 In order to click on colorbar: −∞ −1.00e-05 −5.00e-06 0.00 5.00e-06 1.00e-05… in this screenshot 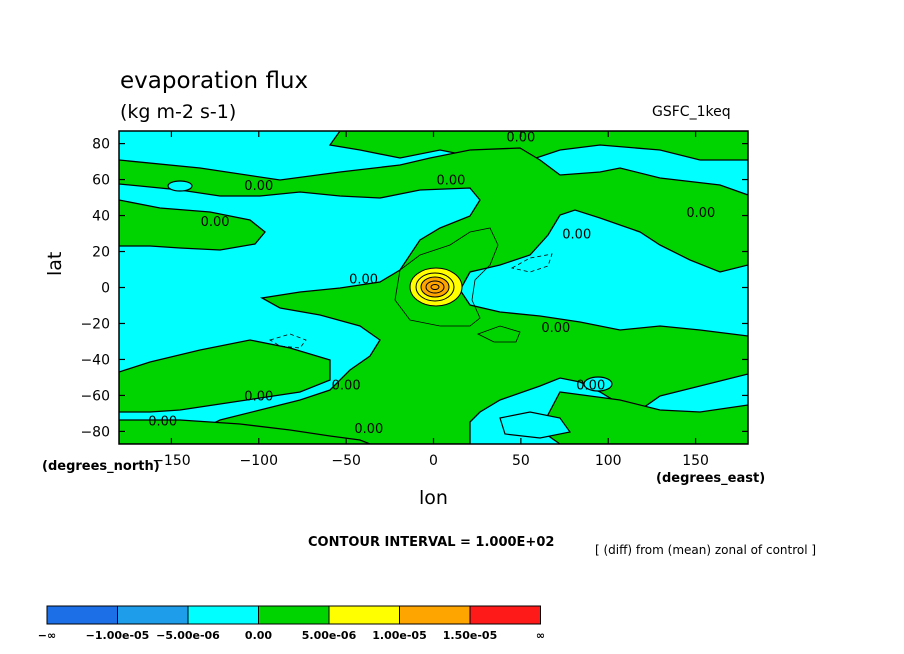, I will do `click(291, 623)`.